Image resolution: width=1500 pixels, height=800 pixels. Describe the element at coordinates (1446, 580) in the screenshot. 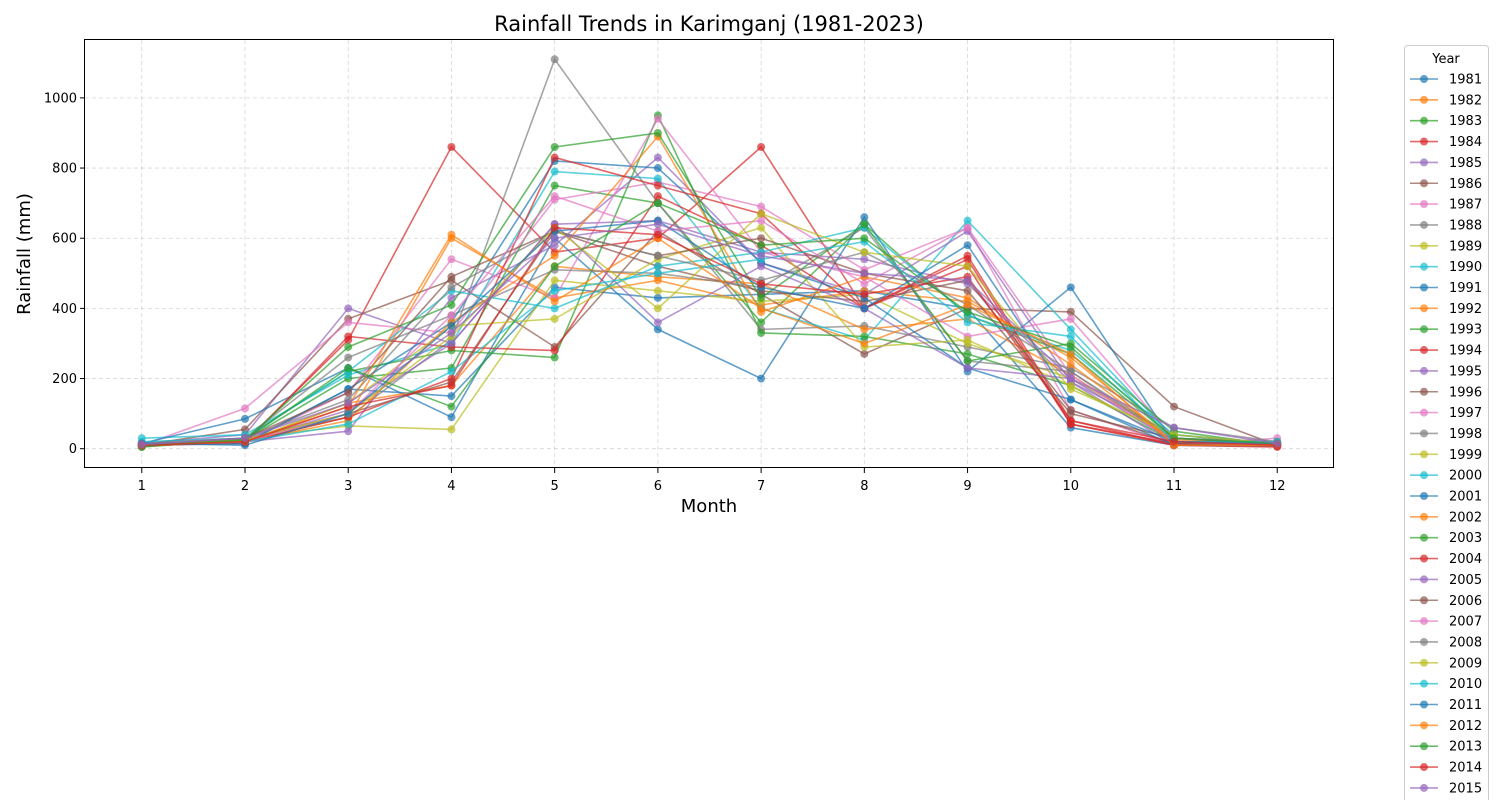

I see `legend-item-2005: 2005` at that location.